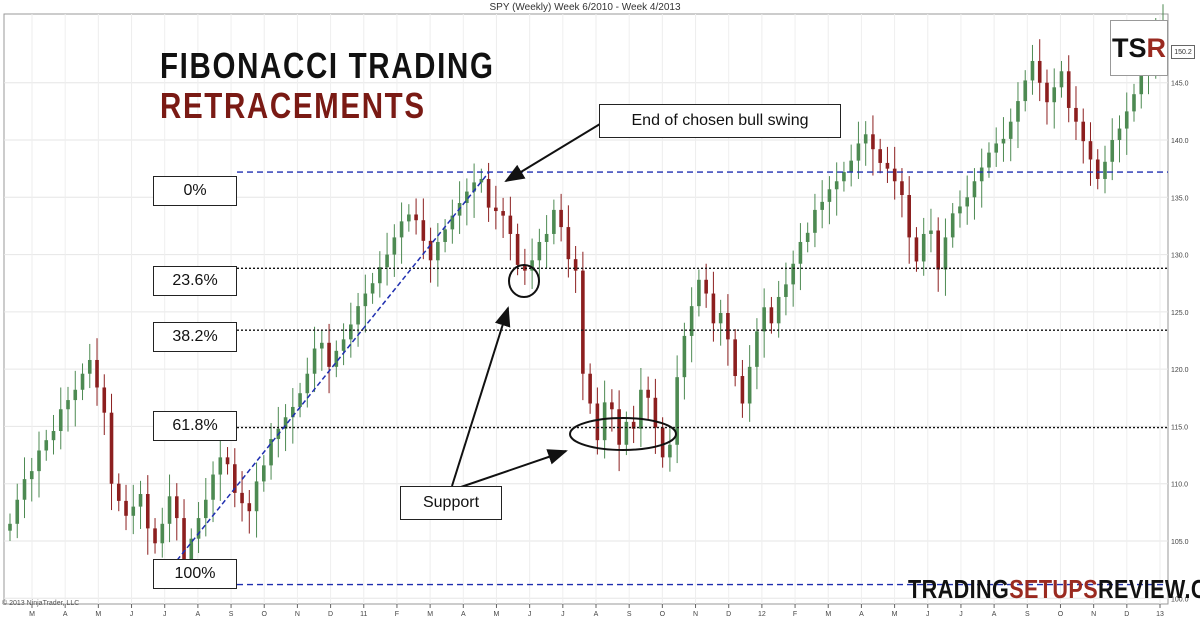  Describe the element at coordinates (762, 614) in the screenshot. I see `x-tick-label: 12` at that location.